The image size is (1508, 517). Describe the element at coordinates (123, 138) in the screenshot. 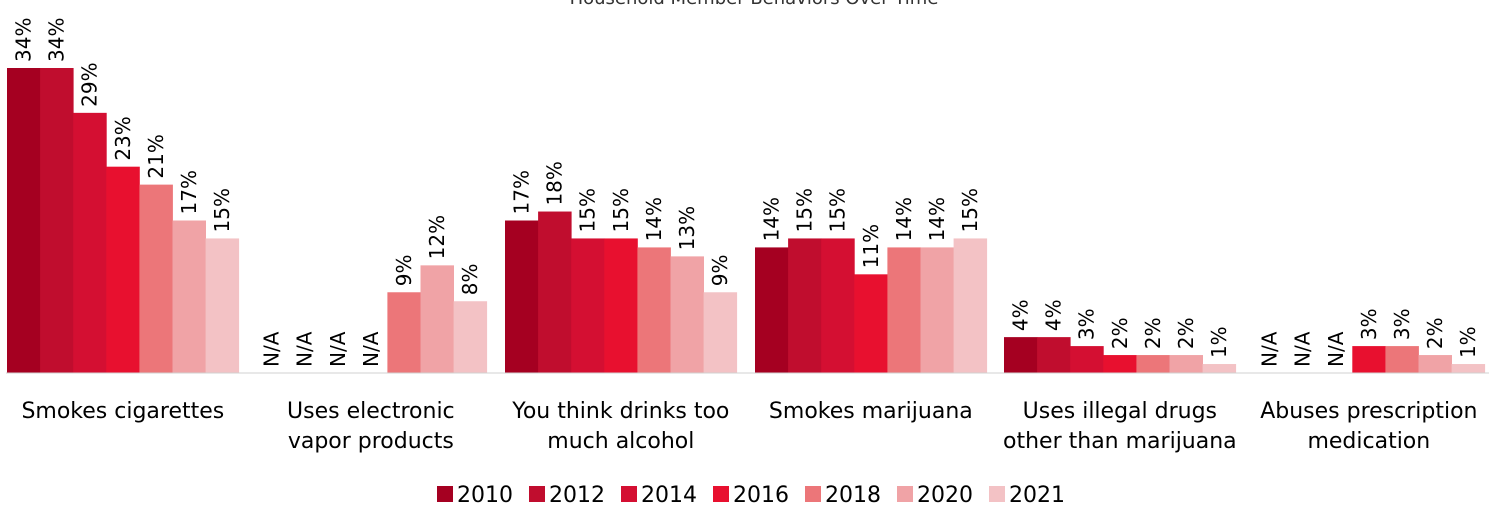

I see `data-label-2016-cat-0: 23%` at that location.